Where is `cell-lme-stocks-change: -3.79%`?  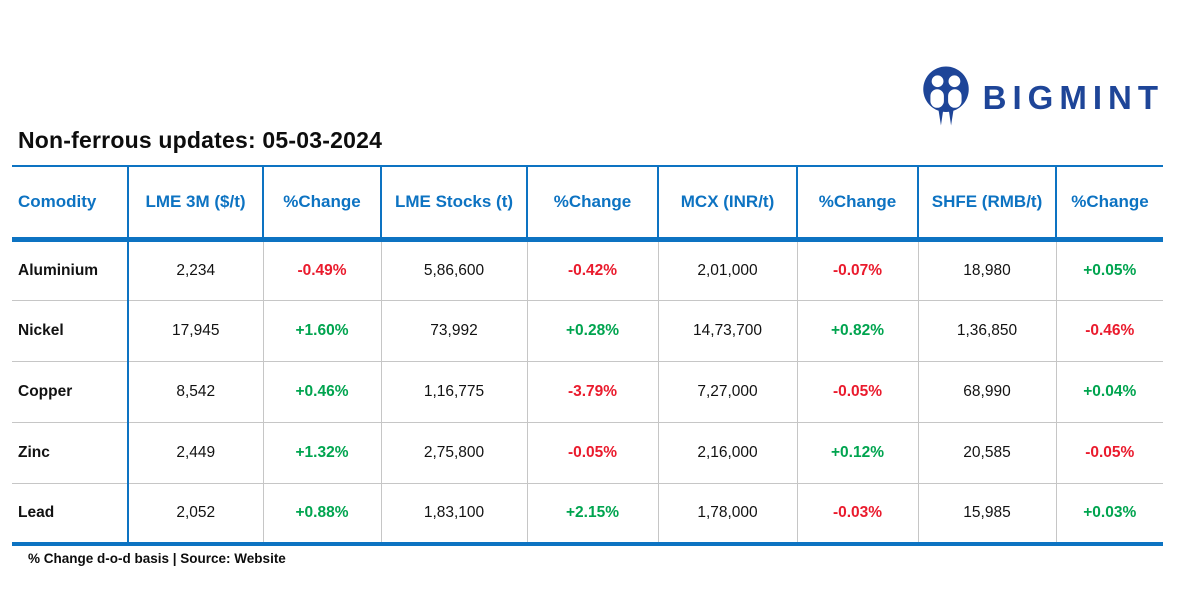
cell-lme-stocks-change: -3.79% is located at coordinates (593, 391).